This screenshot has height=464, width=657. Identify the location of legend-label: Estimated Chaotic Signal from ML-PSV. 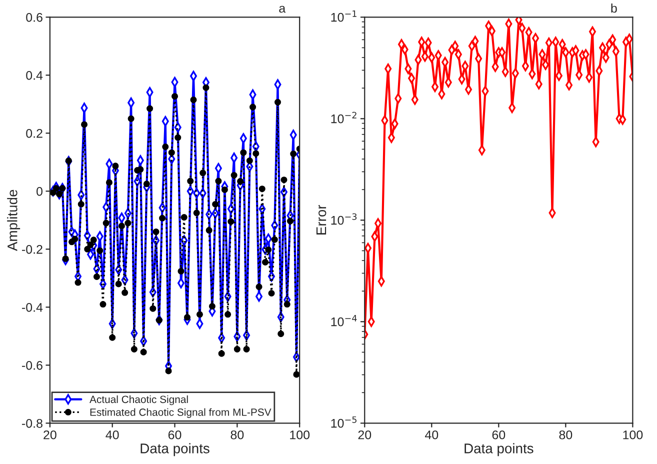
(181, 413).